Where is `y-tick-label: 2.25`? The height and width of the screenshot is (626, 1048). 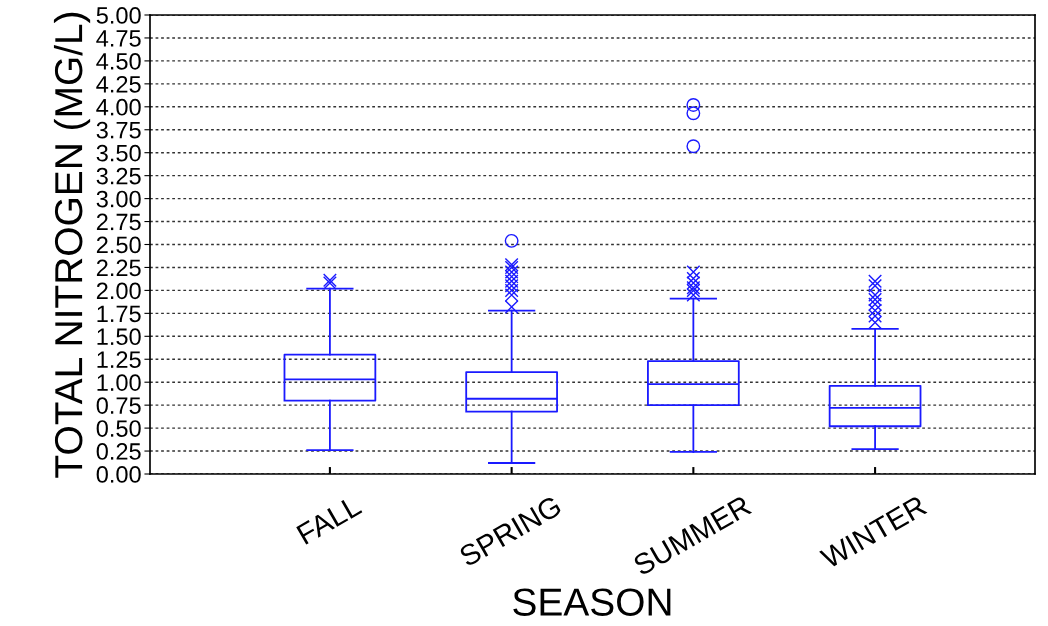 y-tick-label: 2.25 is located at coordinates (118, 268).